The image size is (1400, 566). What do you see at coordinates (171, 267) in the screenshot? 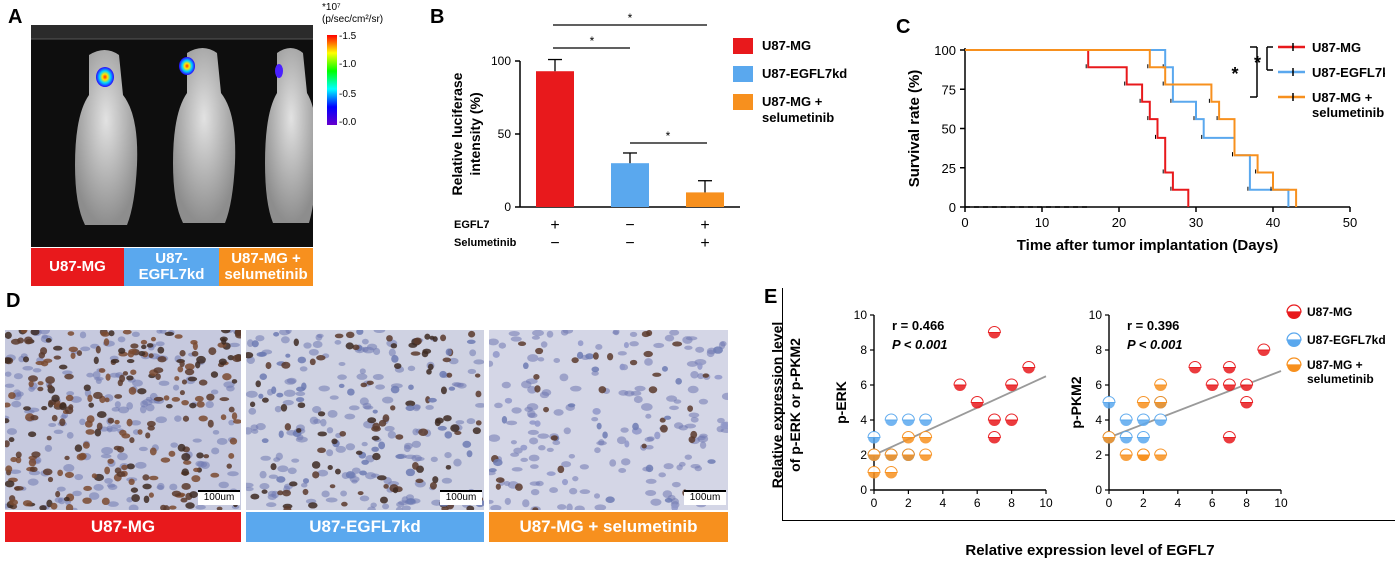
I see `group-label-egfl7kd: U87-EGFL7kd` at bounding box center [171, 267].